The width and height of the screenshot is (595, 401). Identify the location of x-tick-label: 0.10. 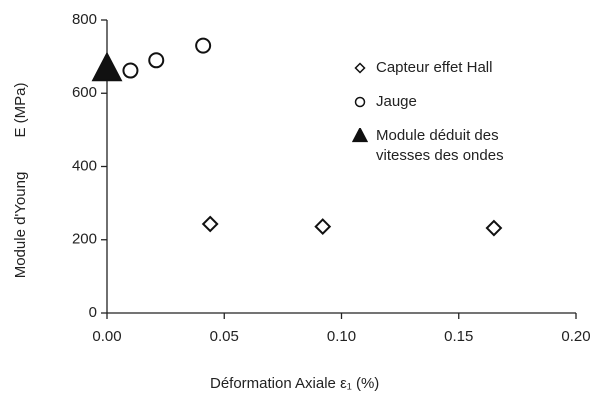
(341, 336).